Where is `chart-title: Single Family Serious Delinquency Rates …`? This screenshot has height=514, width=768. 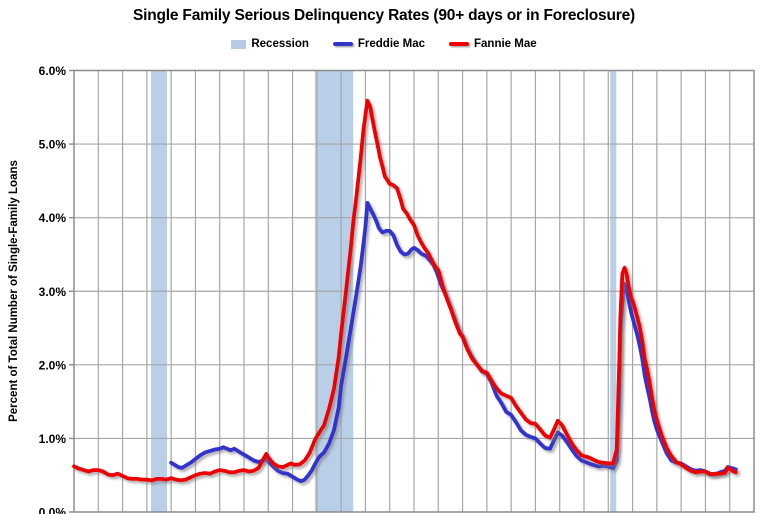 chart-title: Single Family Serious Delinquency Rates … is located at coordinates (384, 15).